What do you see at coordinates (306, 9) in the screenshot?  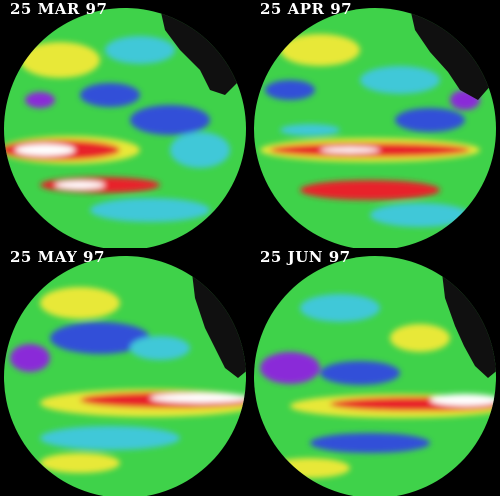 I see `date-label-apr: 25 APR 97` at bounding box center [306, 9].